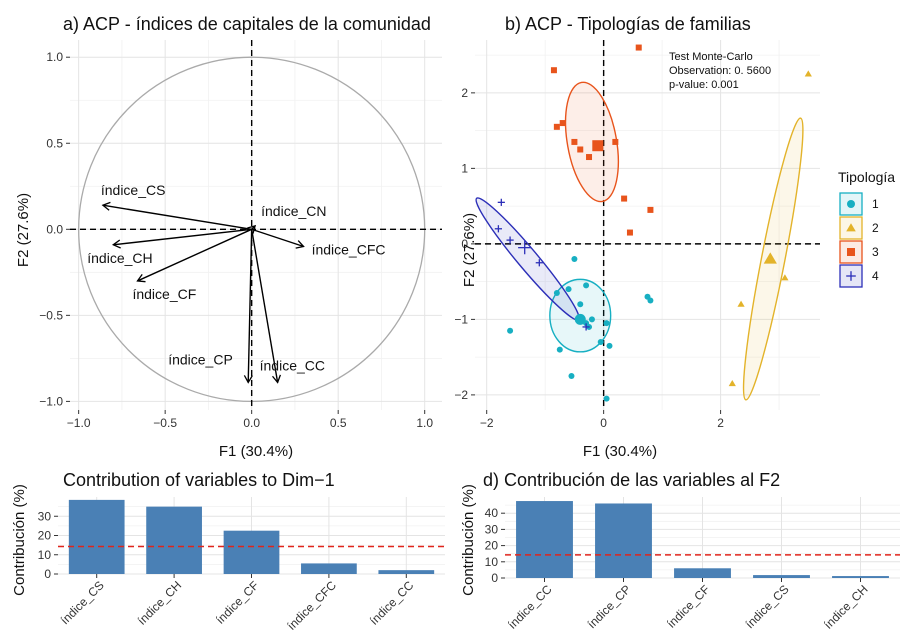 The image size is (906, 632). Describe the element at coordinates (866, 228) in the screenshot. I see `panel-b-legend: Tipología 1 2 3 4` at that location.